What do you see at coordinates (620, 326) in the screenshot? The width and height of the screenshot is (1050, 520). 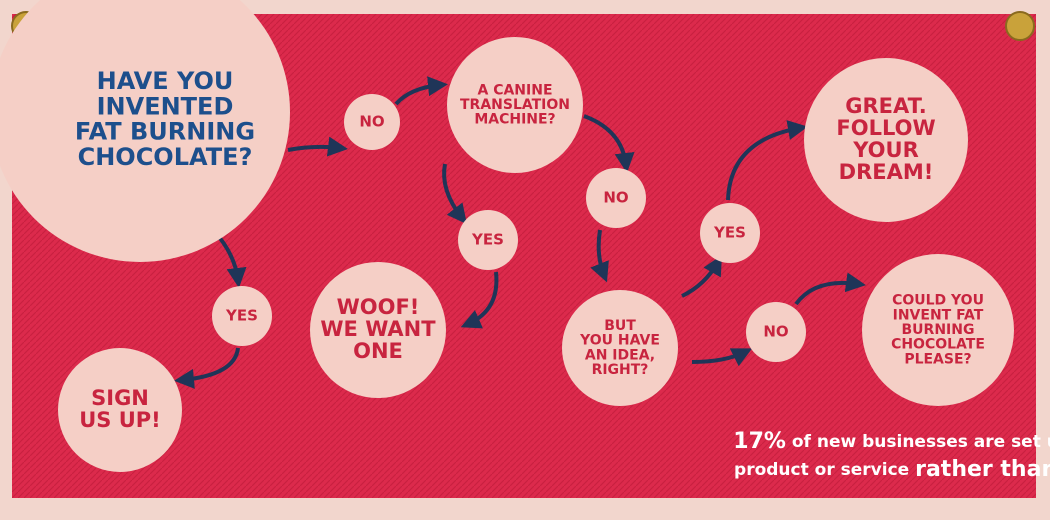 I see `node-label: BUT` at bounding box center [620, 326].